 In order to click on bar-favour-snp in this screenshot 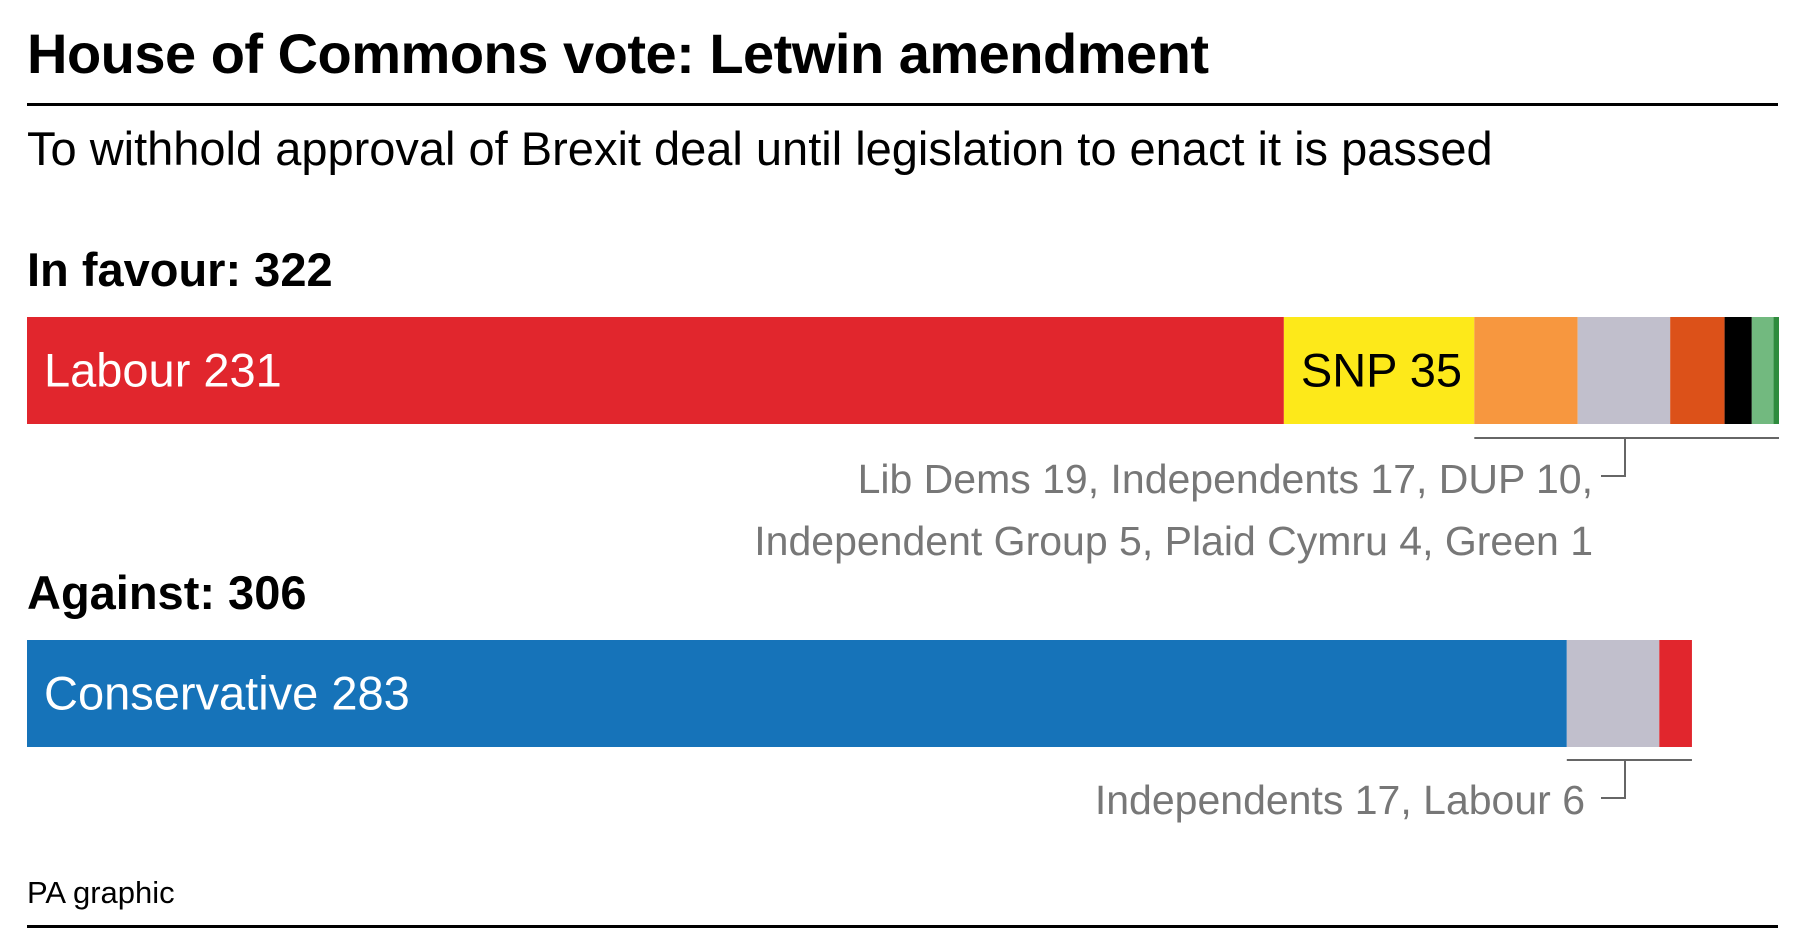, I will do `click(1379, 370)`.